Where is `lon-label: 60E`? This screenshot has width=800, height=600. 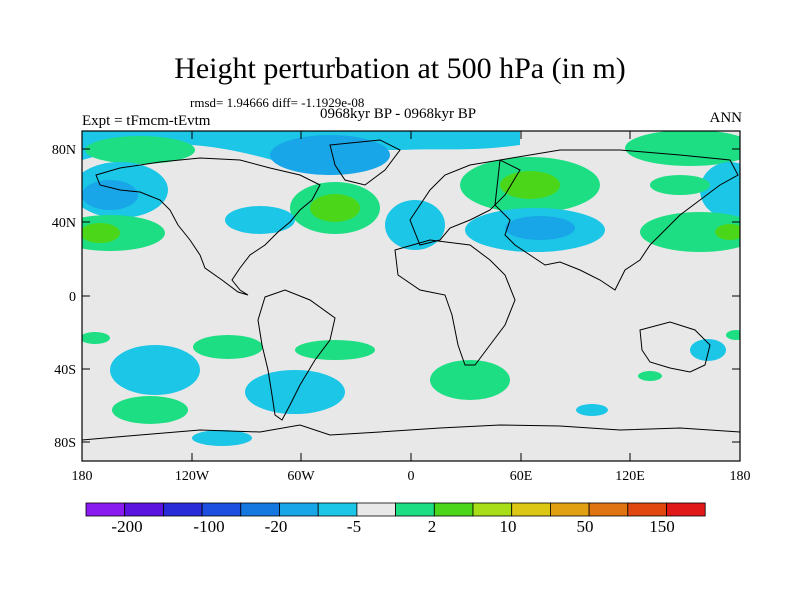 lon-label: 60E is located at coordinates (521, 476).